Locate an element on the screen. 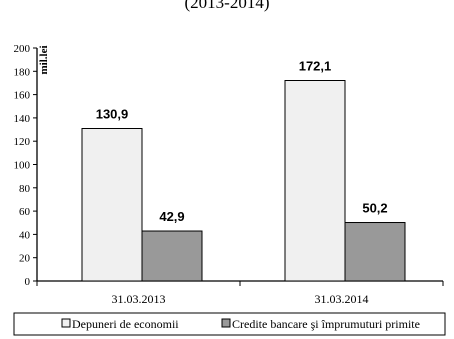  data-label: 42,9 is located at coordinates (171, 216).